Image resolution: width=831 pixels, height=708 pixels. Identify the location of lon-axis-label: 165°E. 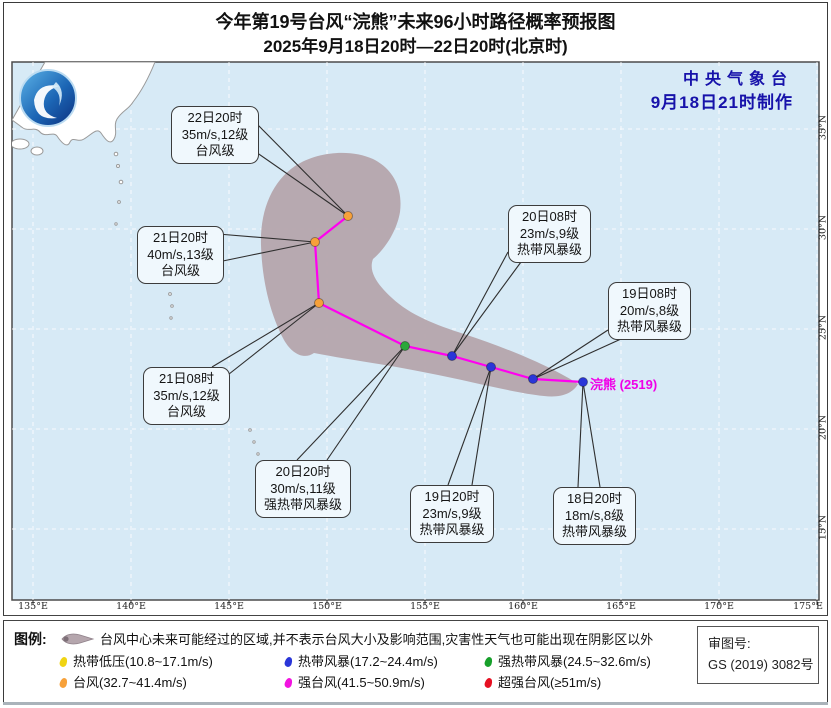
(621, 606).